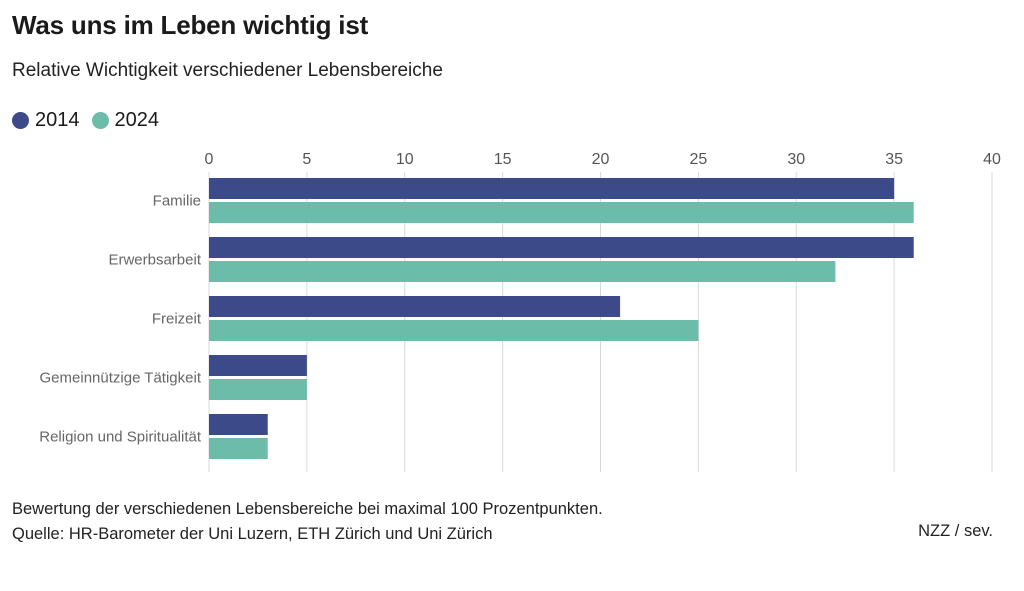 The image size is (1024, 591). I want to click on category-label: Erwerbsarbeit, so click(154, 260).